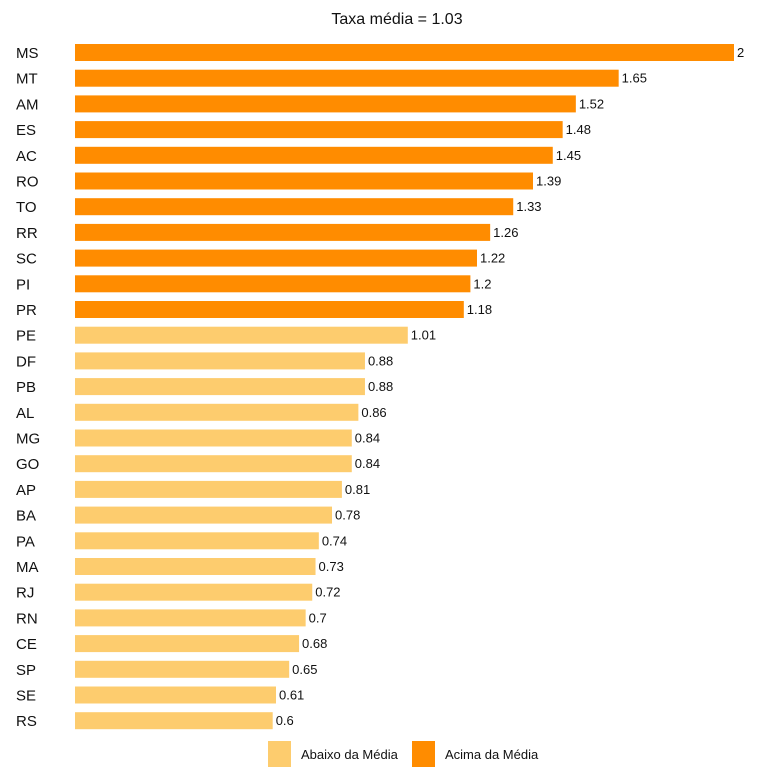 The image size is (783, 783). I want to click on chart-title: Taxa média = 1.03, so click(396, 19).